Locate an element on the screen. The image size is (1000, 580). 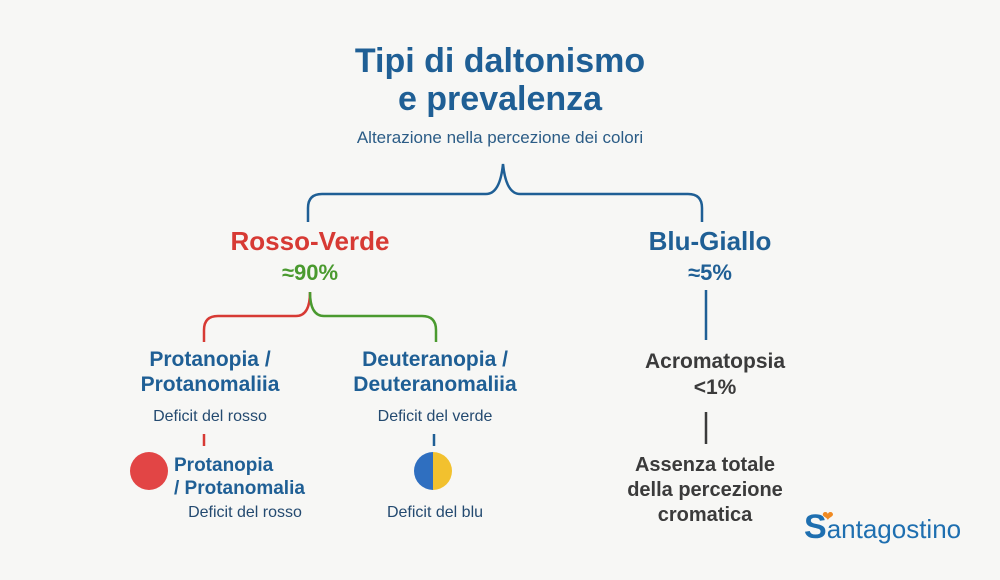
acromatopsia-title: Acromatopsia is located at coordinates (715, 361).